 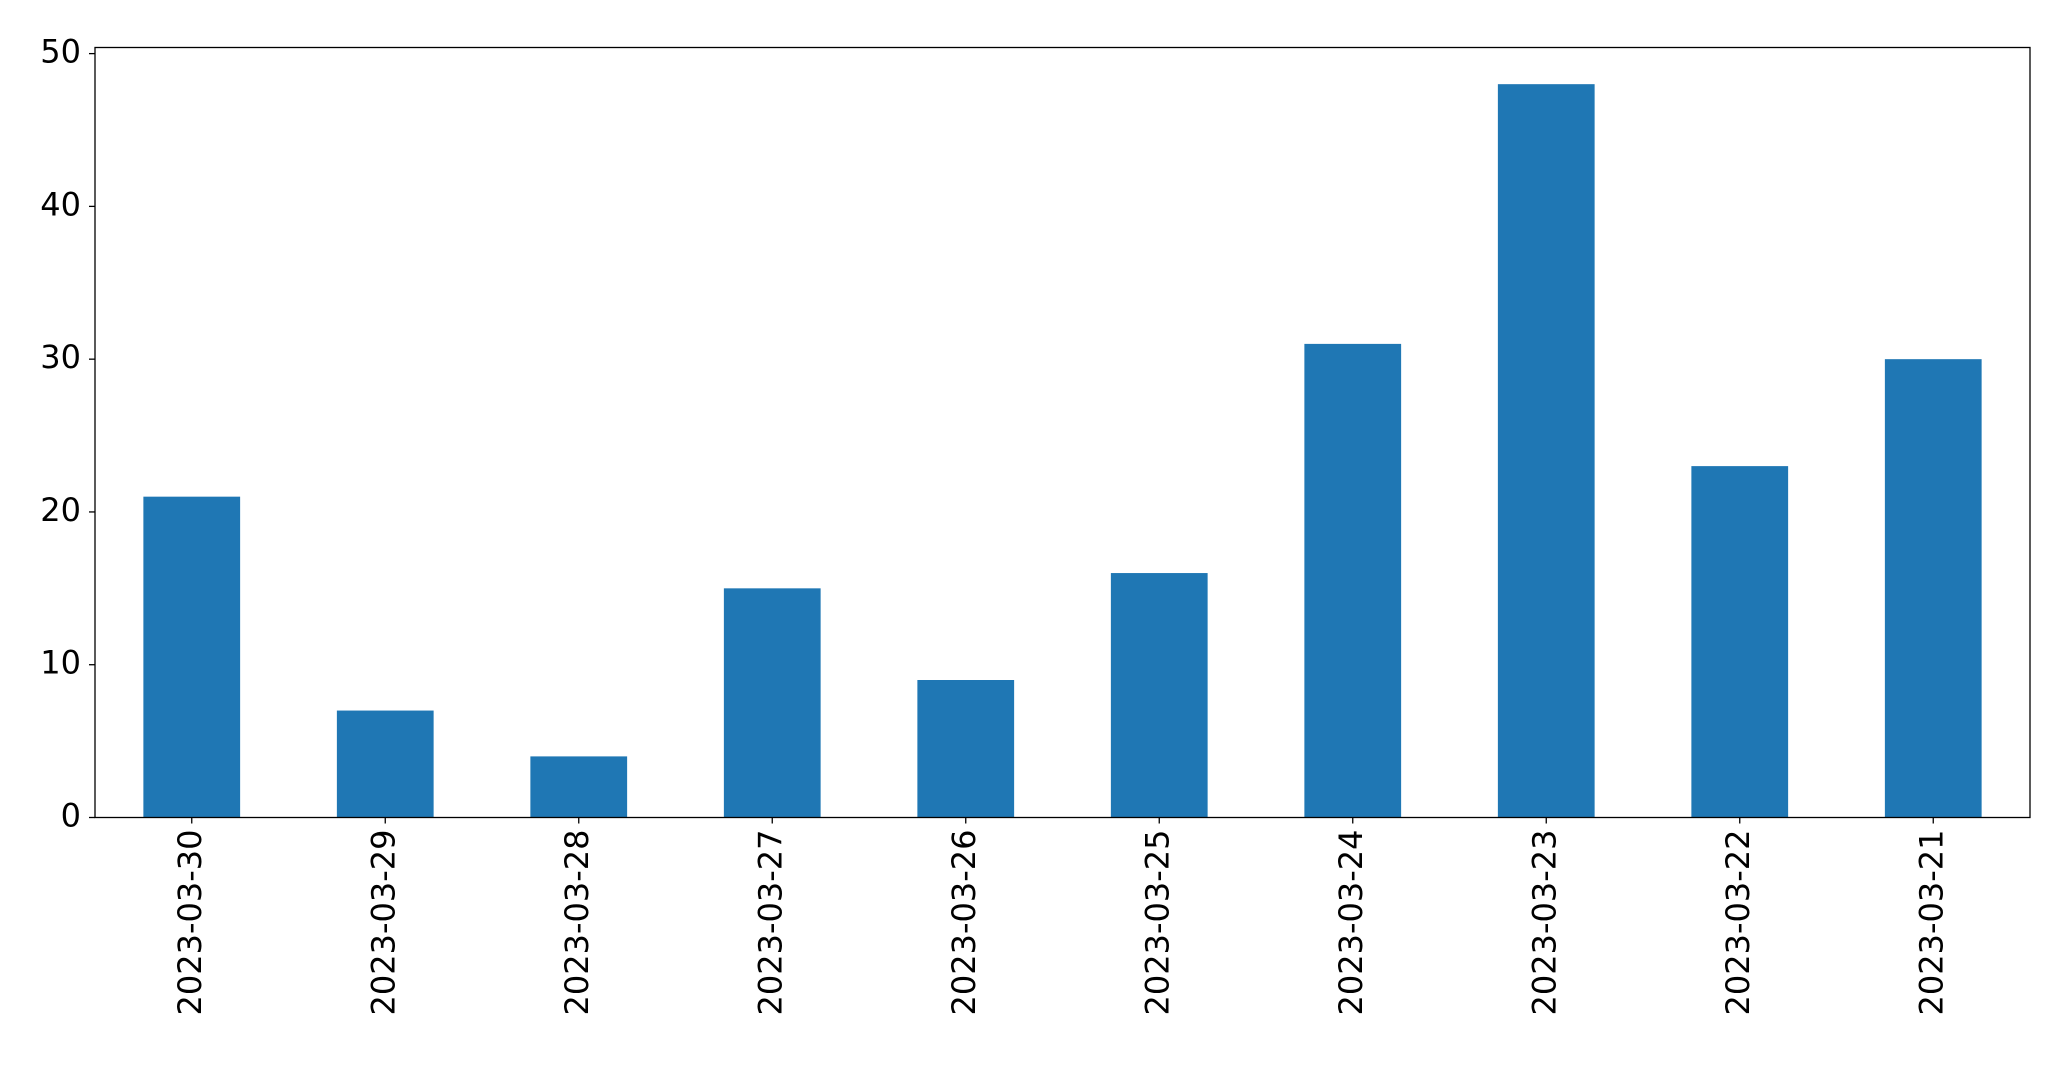 I want to click on y-tick-label: 30, so click(x=60, y=357).